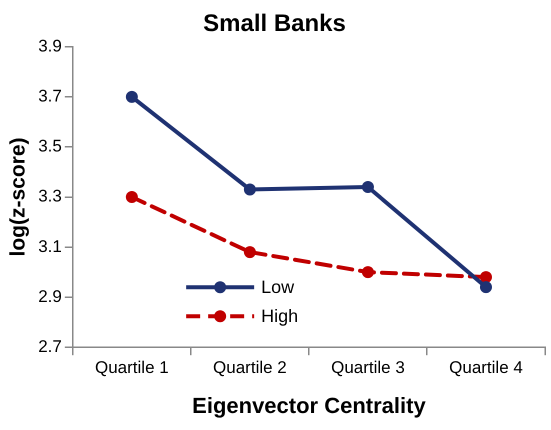 Image resolution: width=551 pixels, height=430 pixels. I want to click on y-tick-label: 2.9, so click(50, 296).